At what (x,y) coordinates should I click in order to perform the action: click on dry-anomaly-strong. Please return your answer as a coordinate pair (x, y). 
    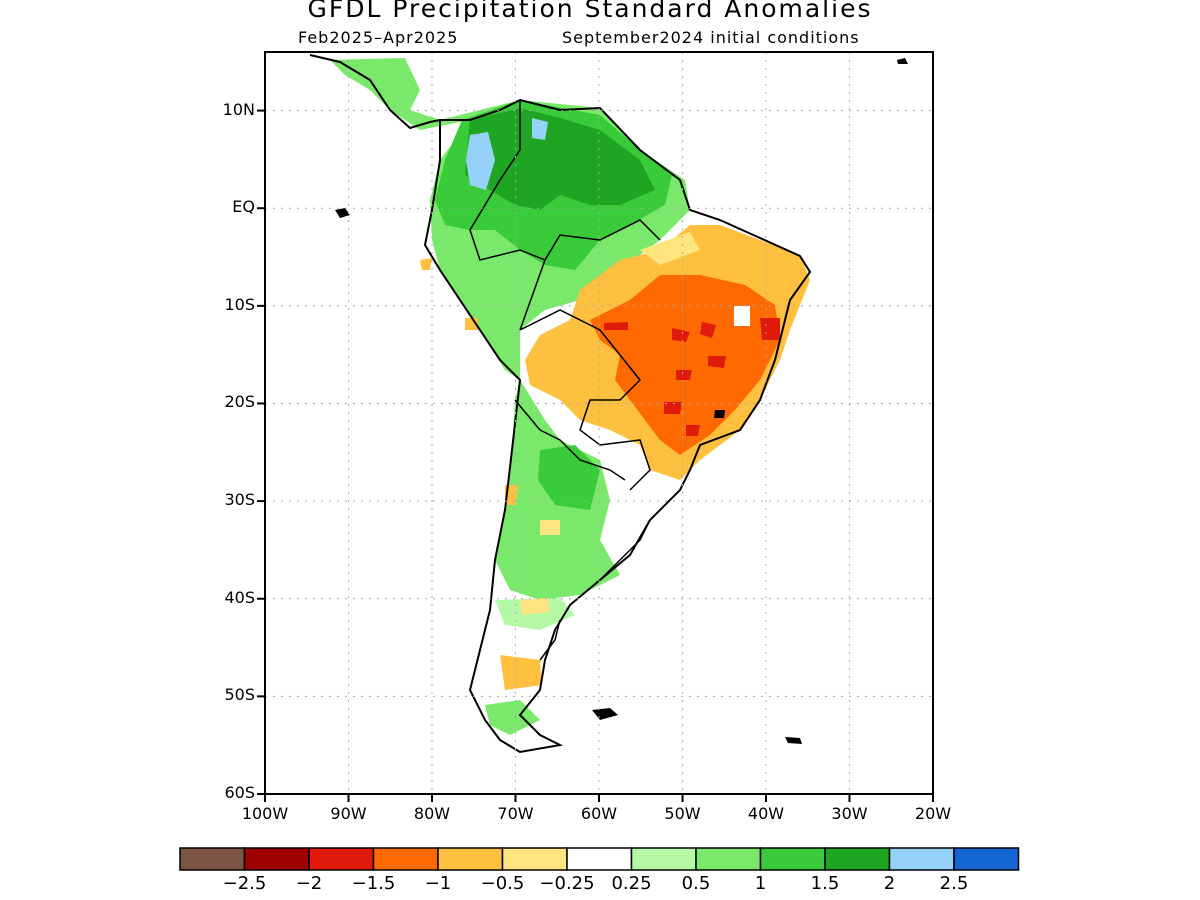
    Looking at the image, I should click on (616, 326).